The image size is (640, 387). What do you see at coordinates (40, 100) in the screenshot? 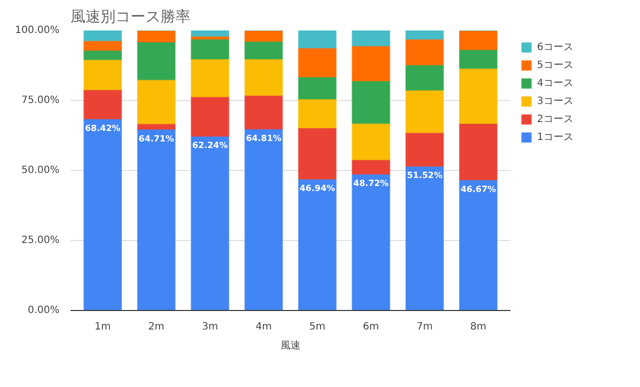
I see `y-tick-label: 75.00%` at bounding box center [40, 100].